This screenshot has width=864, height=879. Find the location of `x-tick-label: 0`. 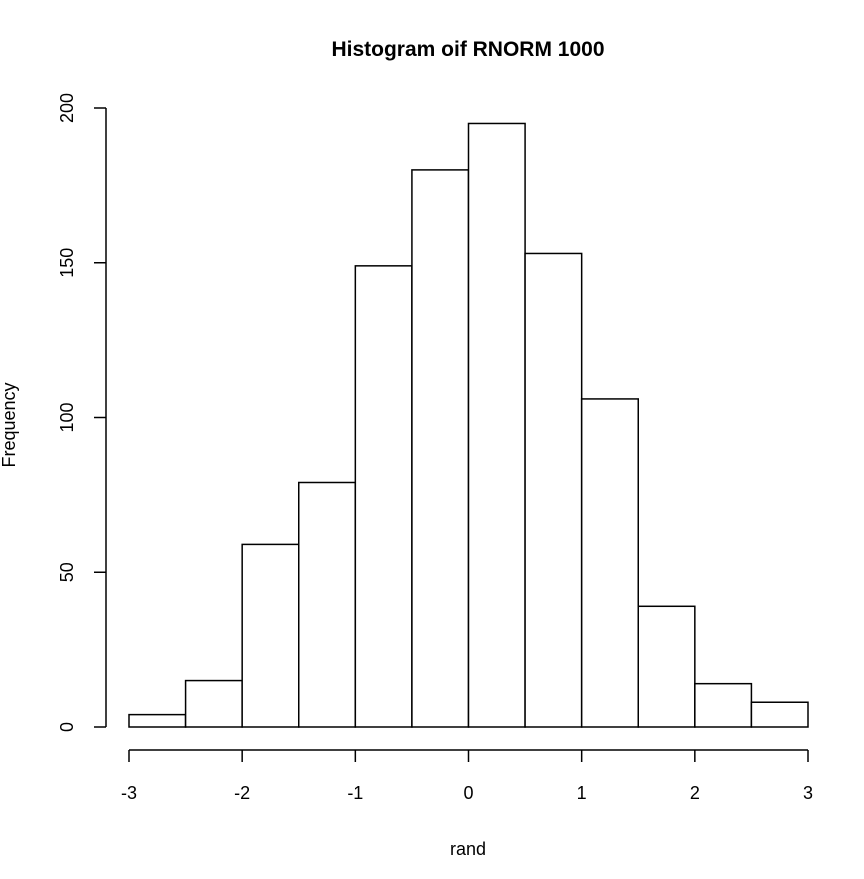

x-tick-label: 0 is located at coordinates (468, 793).